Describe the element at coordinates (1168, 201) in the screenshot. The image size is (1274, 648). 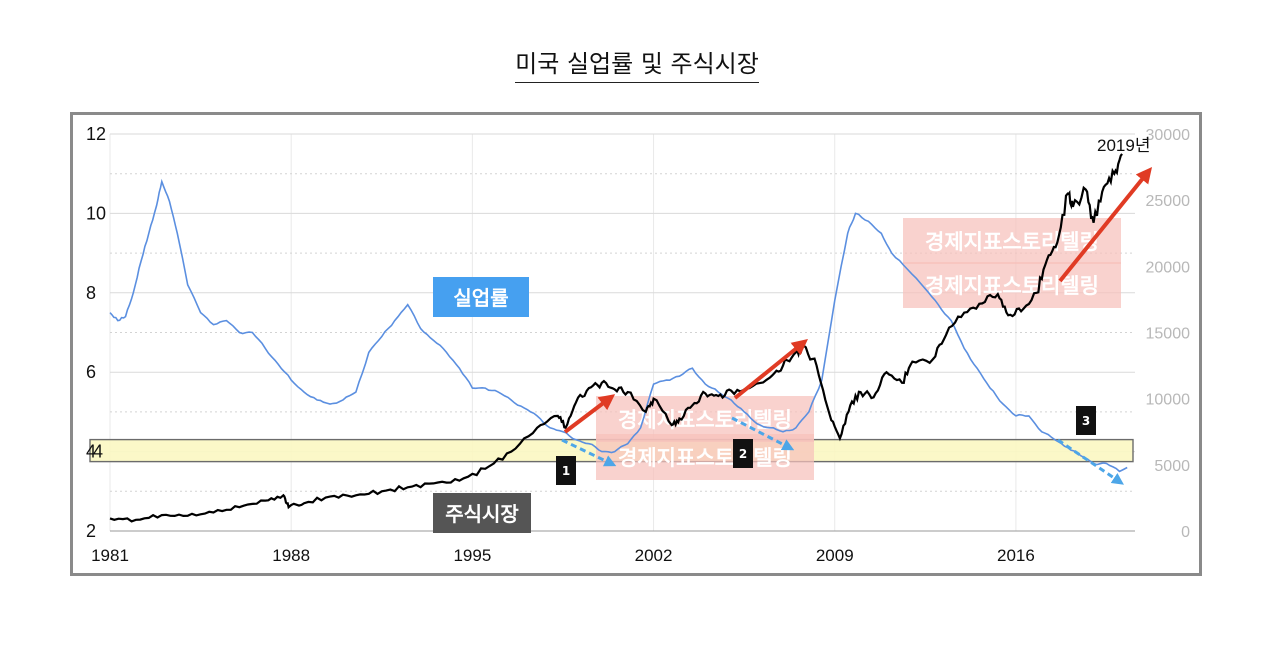
I see `y-right-tick: 25000` at that location.